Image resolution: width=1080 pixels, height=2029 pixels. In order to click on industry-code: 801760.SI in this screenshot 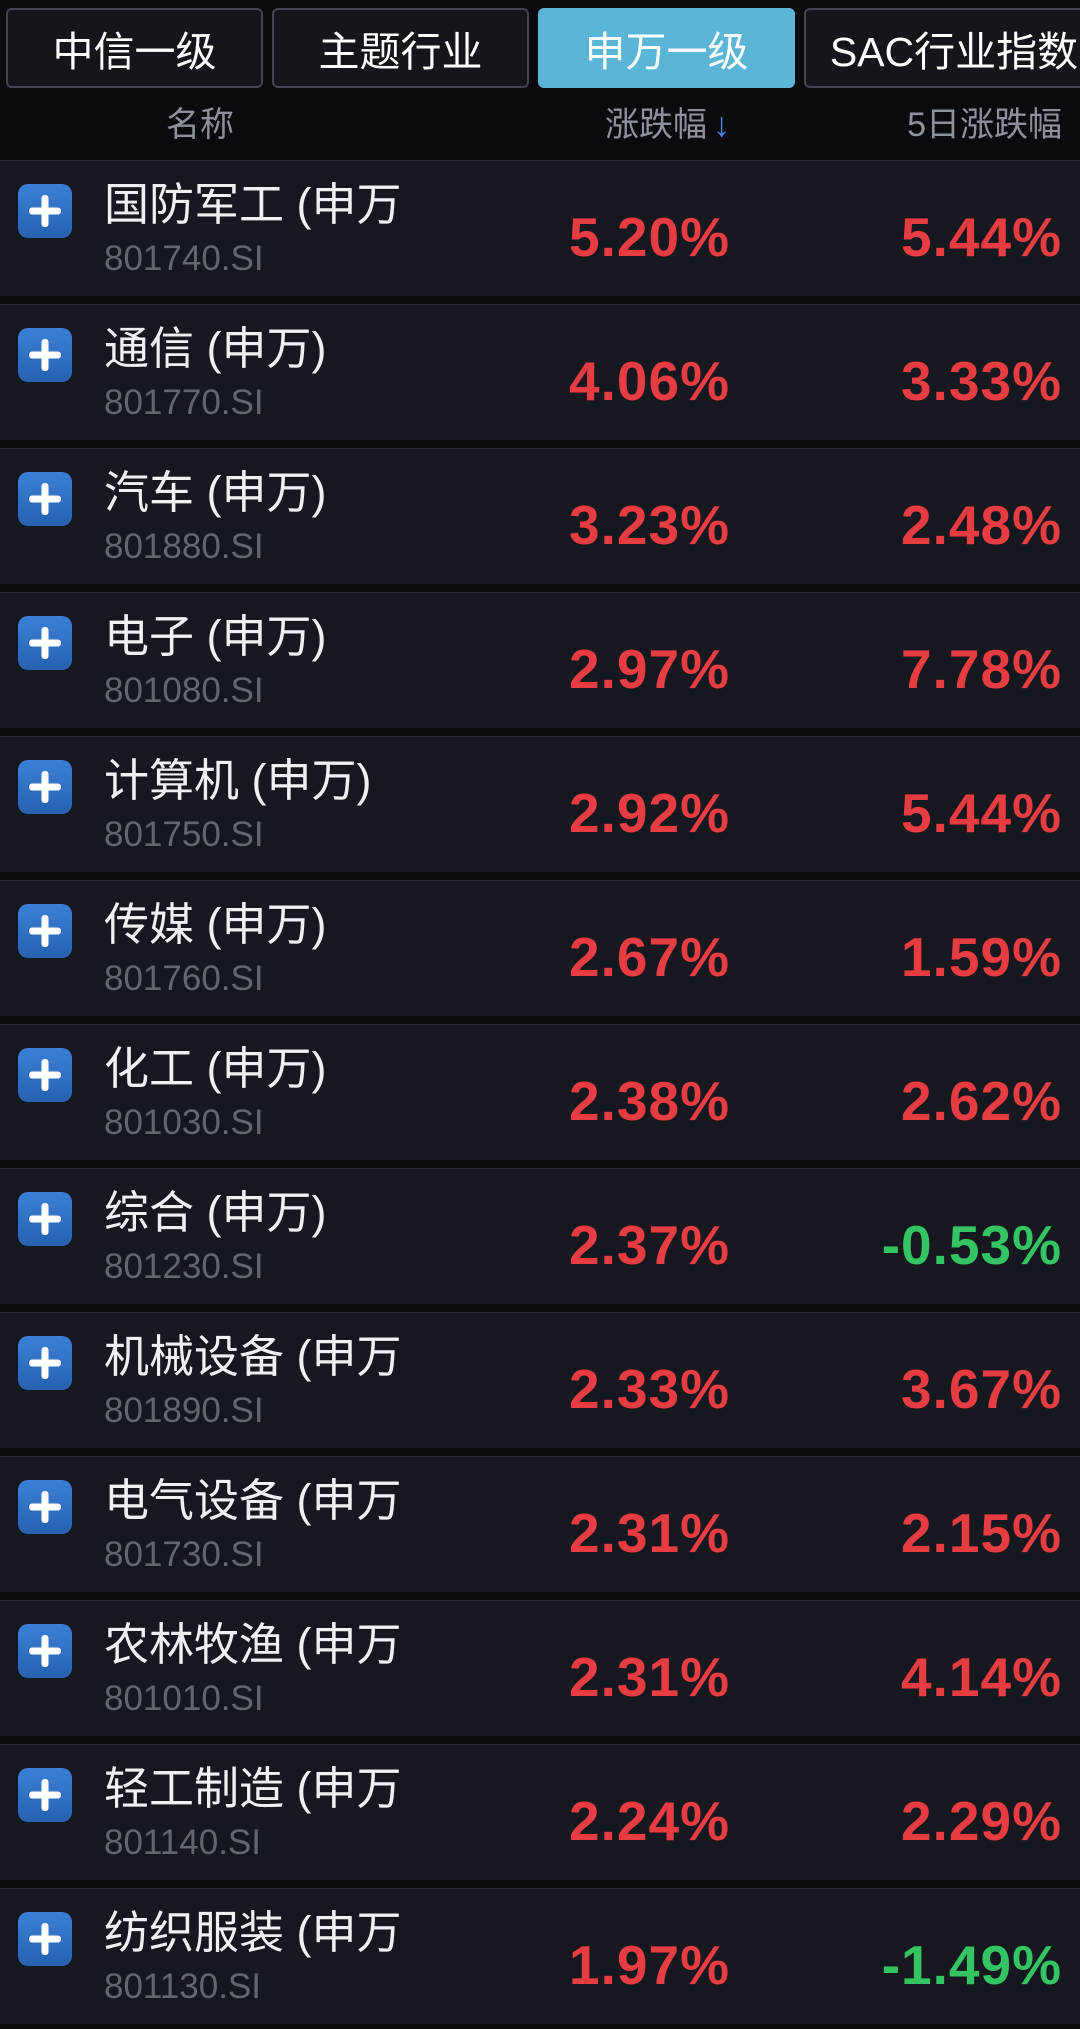, I will do `click(184, 978)`.